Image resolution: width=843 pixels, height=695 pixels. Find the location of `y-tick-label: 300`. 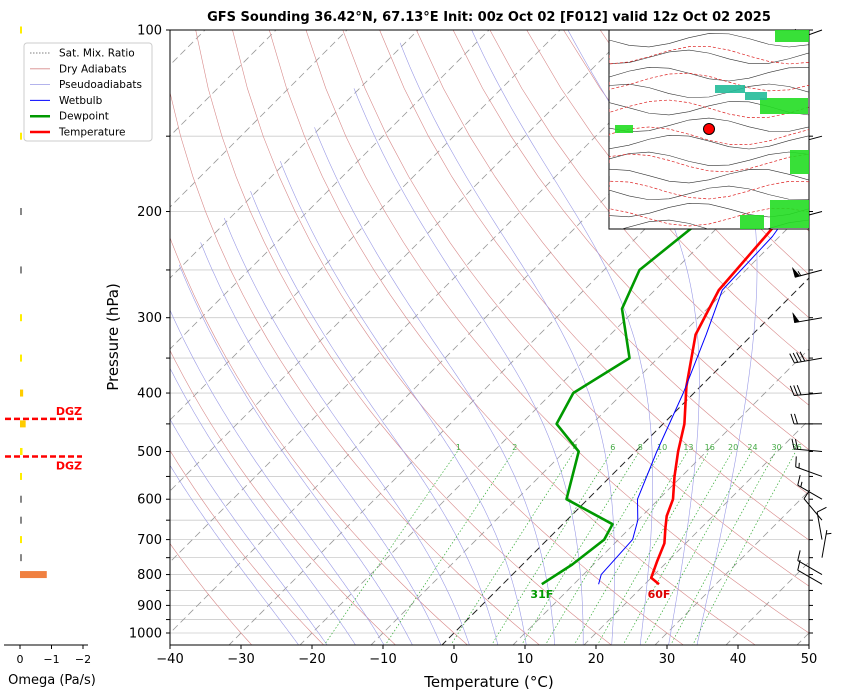

y-tick-label: 300 is located at coordinates (149, 318).